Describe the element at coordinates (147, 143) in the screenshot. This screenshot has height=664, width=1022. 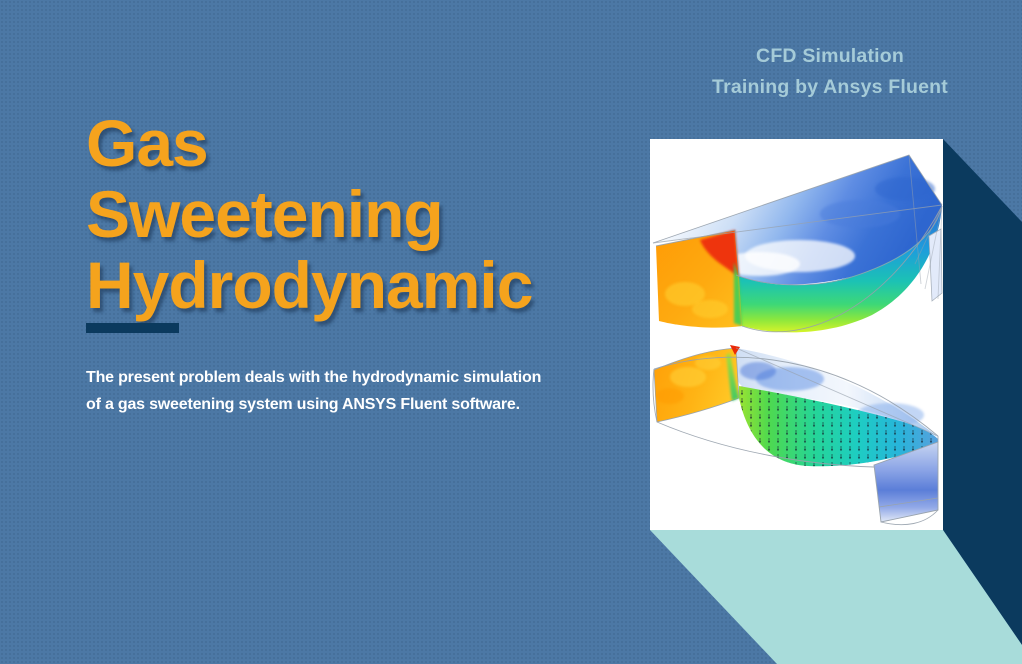
I see `title-line-1: Gas` at that location.